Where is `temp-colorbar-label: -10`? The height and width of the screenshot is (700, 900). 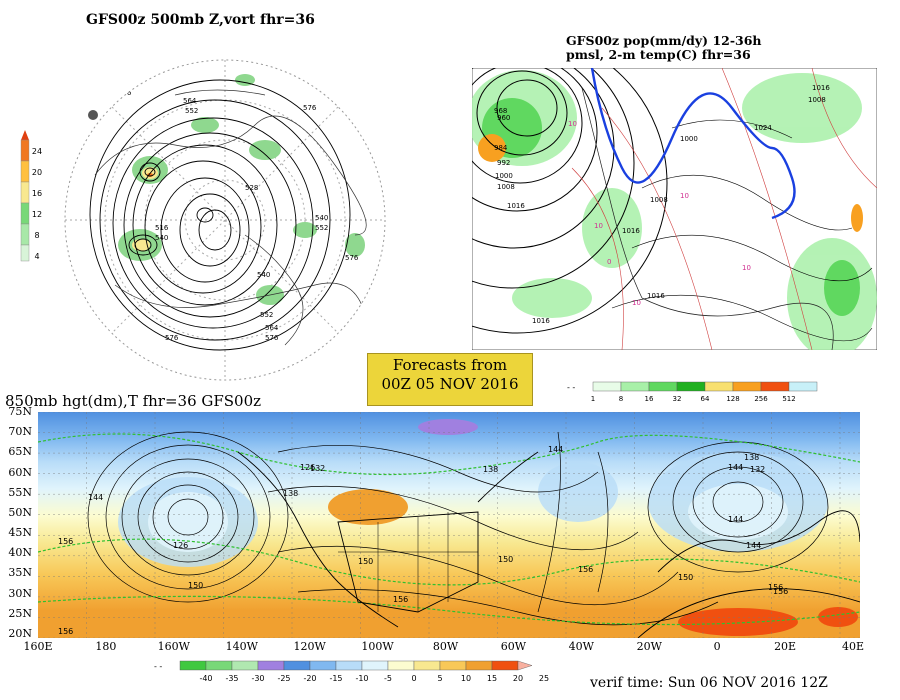
temp-colorbar-label: -10 is located at coordinates (361, 678).